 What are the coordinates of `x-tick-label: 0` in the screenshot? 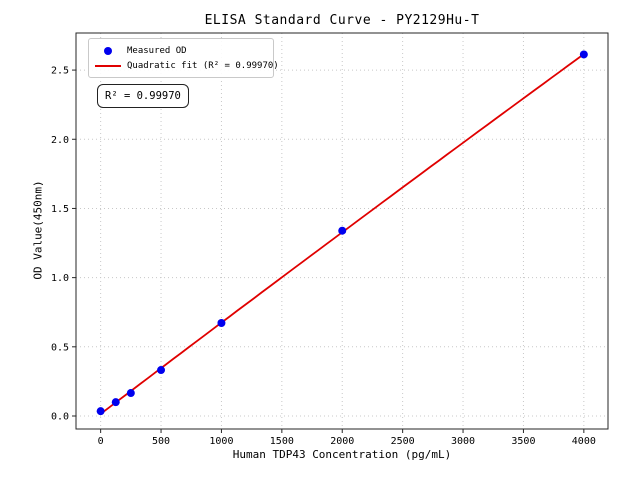 It's located at (101, 441).